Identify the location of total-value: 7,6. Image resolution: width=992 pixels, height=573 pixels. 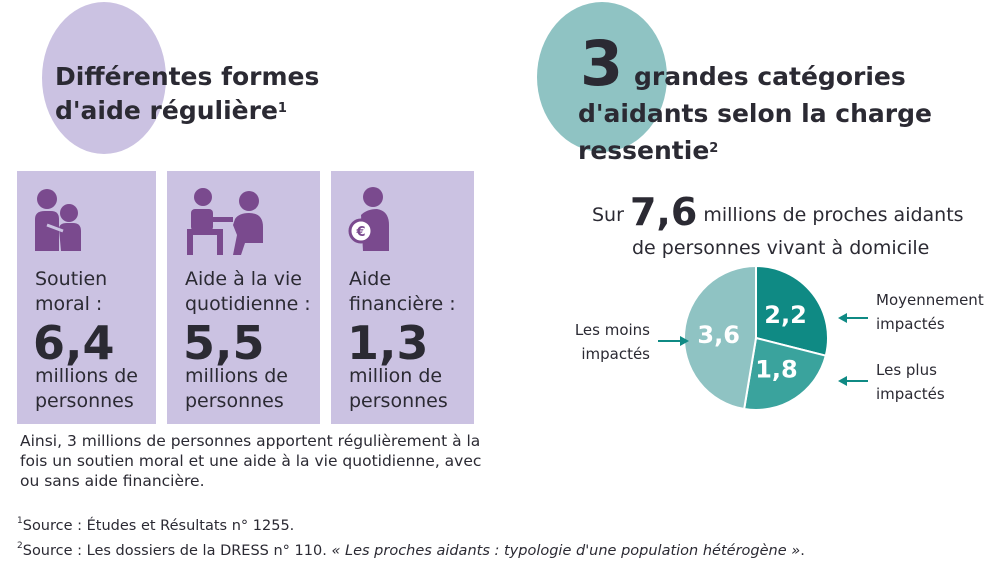
(663, 212).